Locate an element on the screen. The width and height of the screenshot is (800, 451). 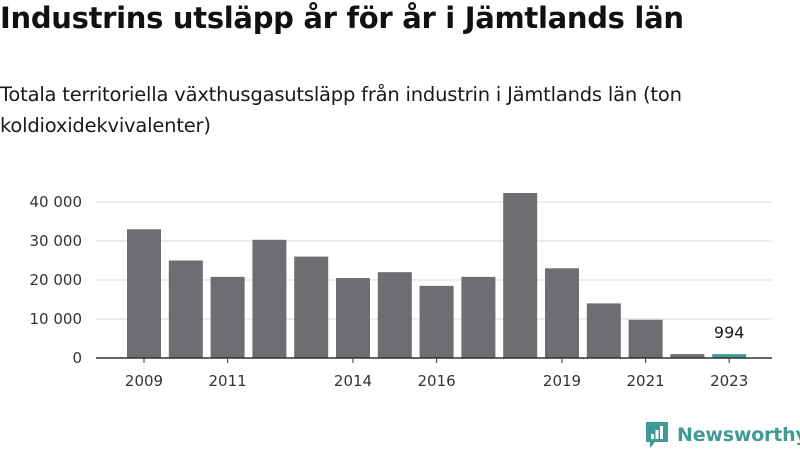
x-tick-label: 2009 is located at coordinates (144, 381).